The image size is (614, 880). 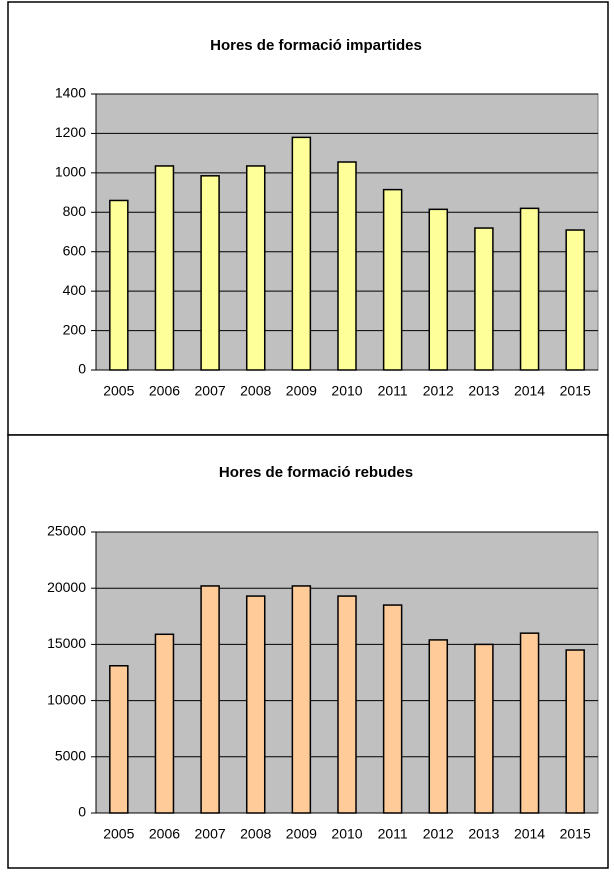 I want to click on y-tick-label: 400, so click(x=75, y=290).